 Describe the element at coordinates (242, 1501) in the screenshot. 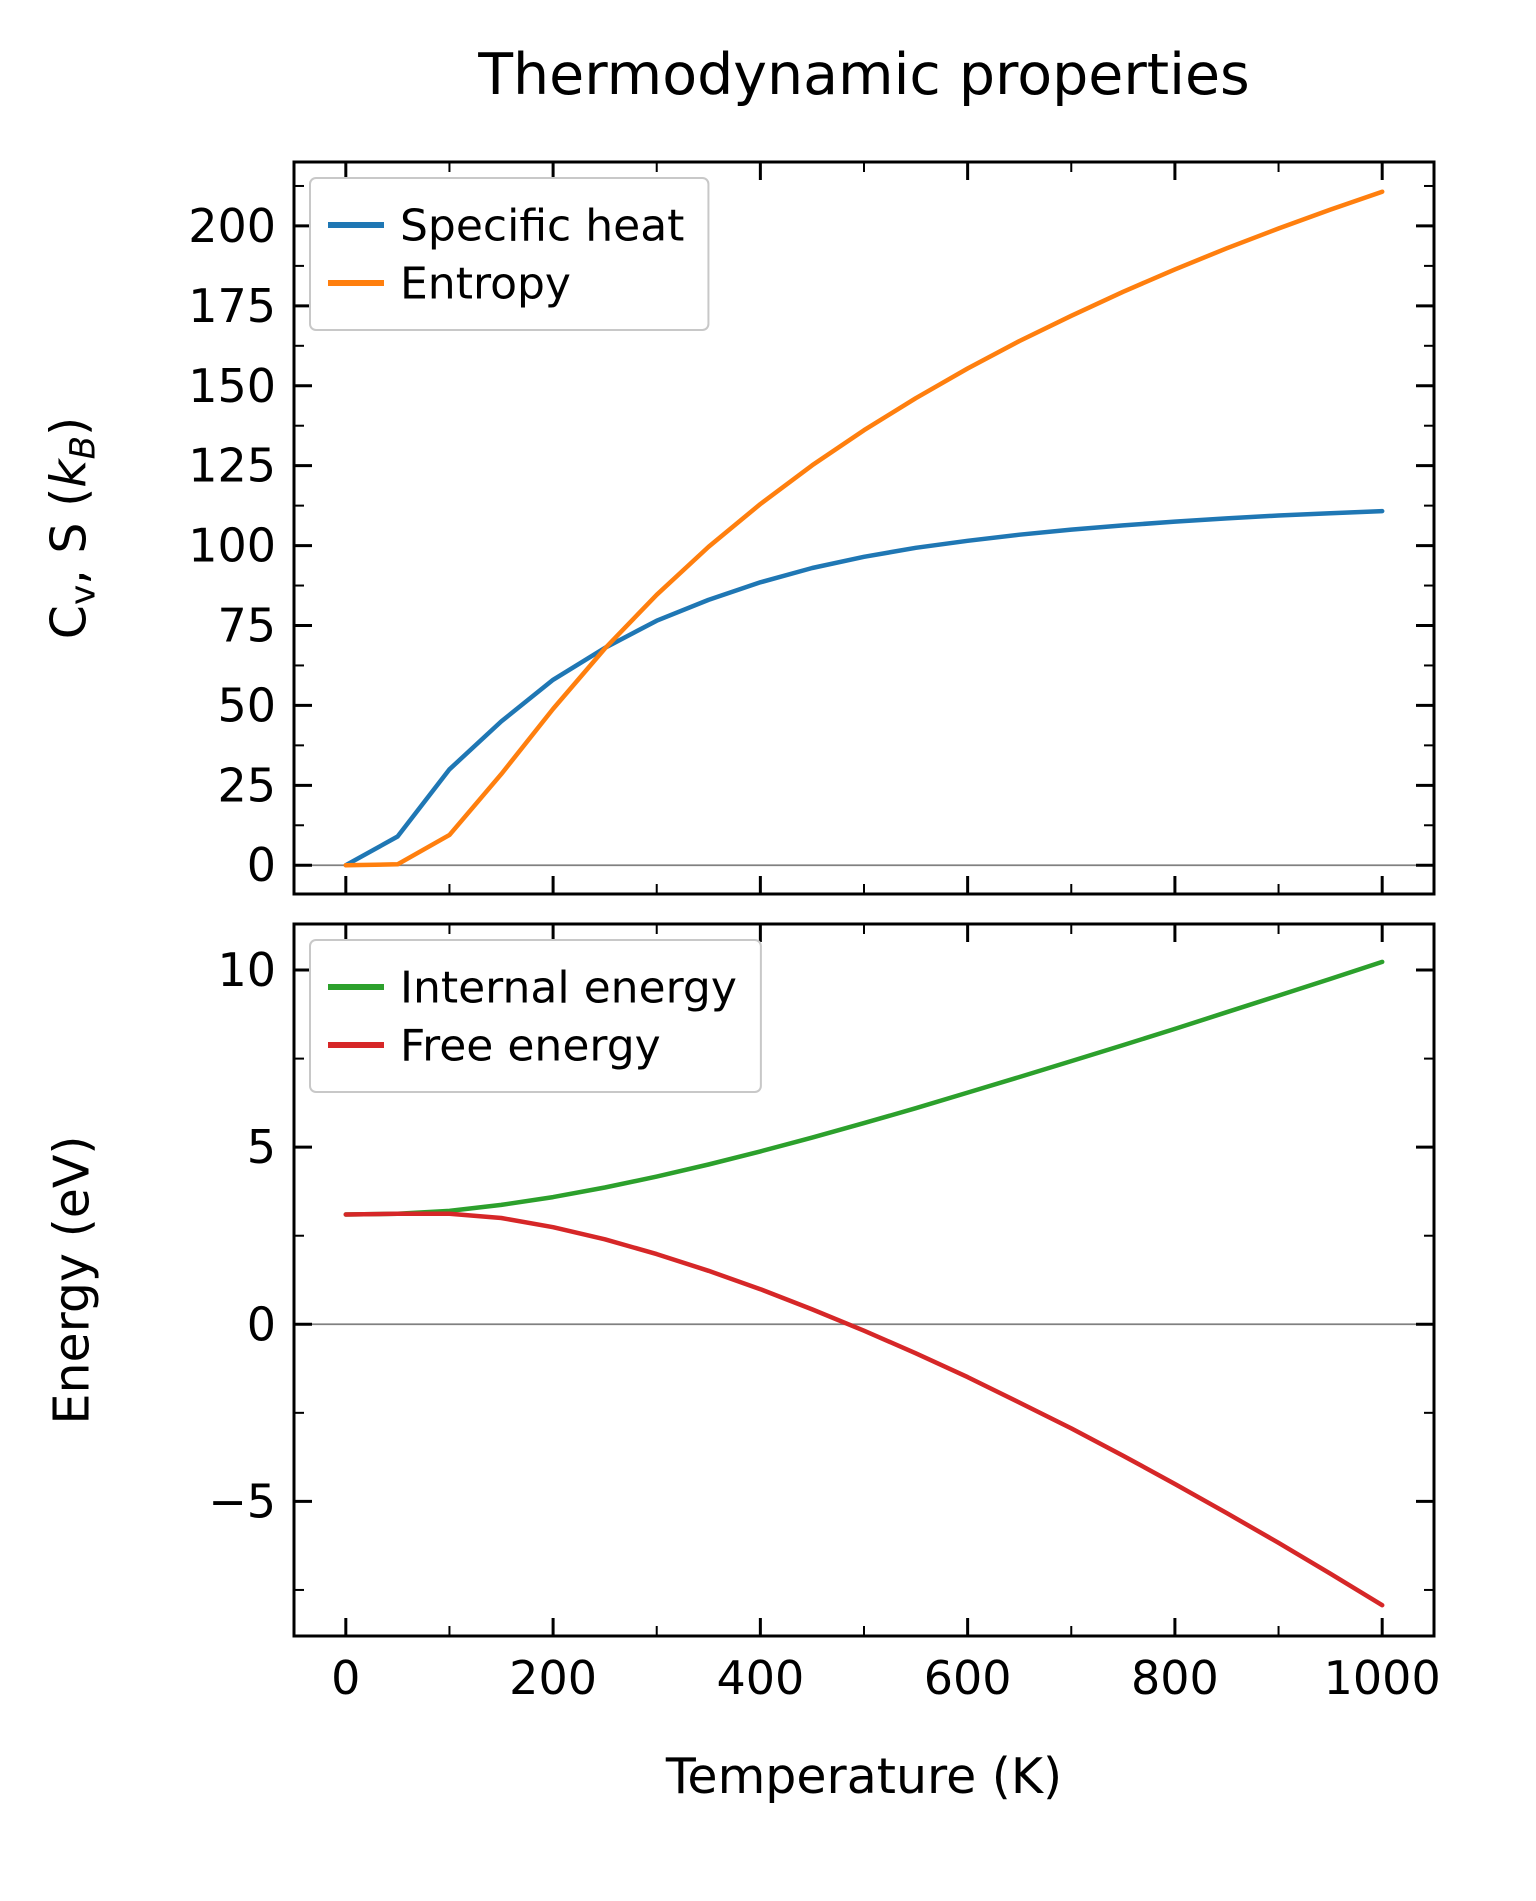

I see `bottom-ytick-label: −5` at that location.